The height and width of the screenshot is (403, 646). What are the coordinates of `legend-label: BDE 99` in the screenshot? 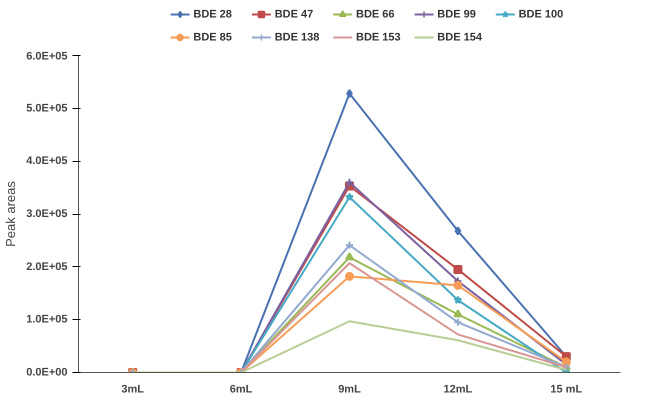 It's located at (456, 14).